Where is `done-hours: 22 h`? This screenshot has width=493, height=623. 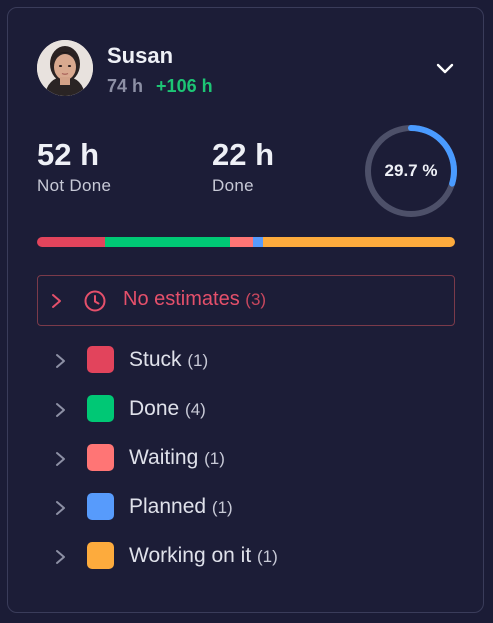
done-hours: 22 h is located at coordinates (243, 154).